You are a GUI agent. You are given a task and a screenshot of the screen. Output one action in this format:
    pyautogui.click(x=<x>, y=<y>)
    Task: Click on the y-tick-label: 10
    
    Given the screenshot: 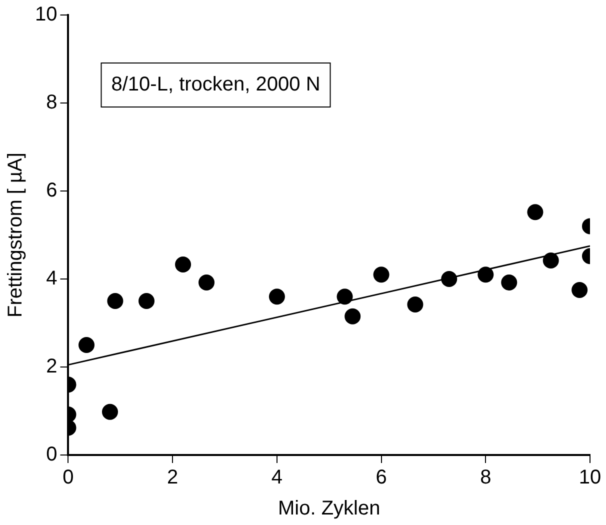 What is the action you would take?
    pyautogui.click(x=46, y=15)
    